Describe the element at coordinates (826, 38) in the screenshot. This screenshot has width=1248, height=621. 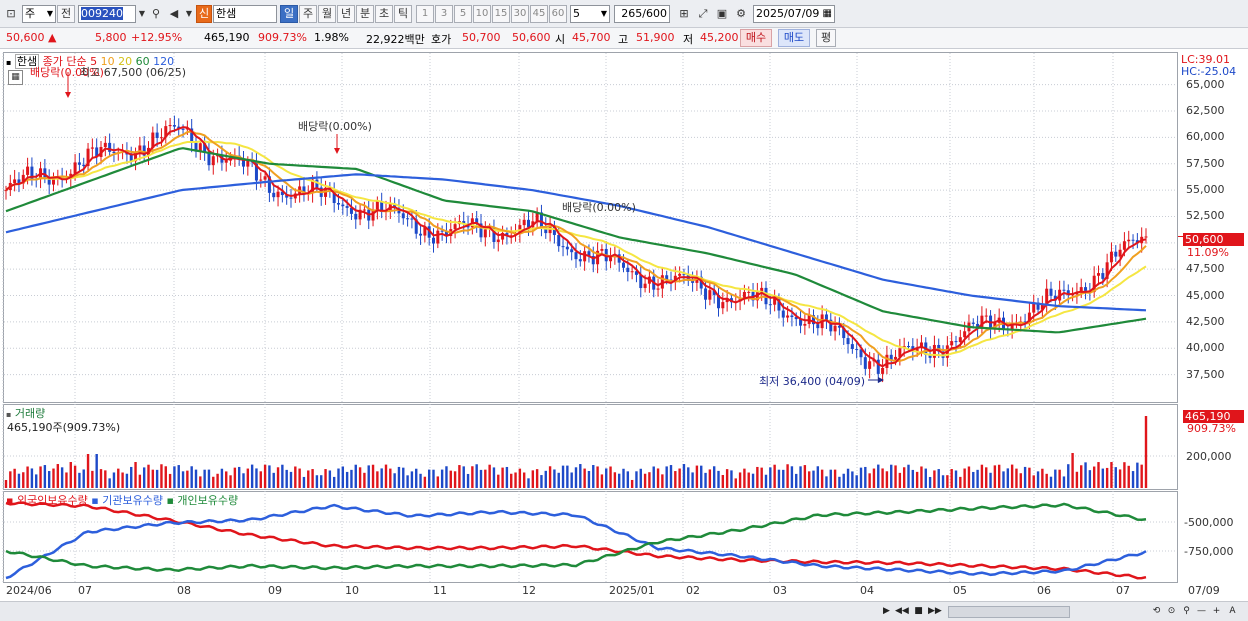
I see `eval-button: 평` at that location.